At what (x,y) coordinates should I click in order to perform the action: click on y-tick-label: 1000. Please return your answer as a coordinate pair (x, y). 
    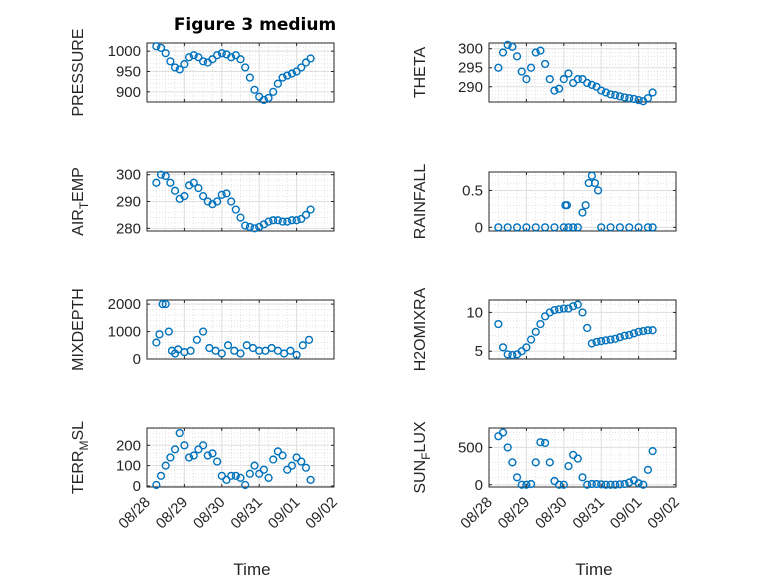
    Looking at the image, I should click on (124, 332).